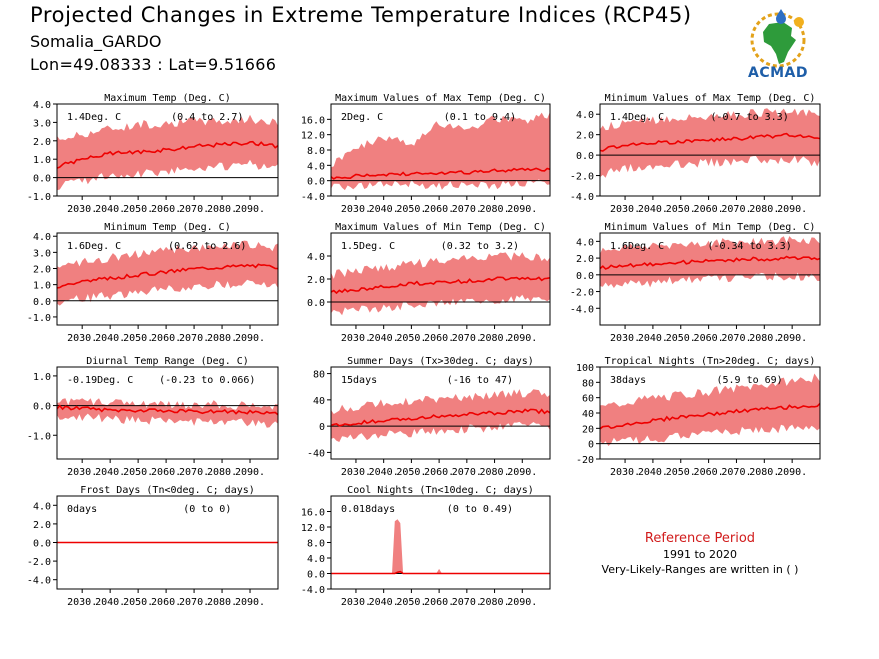 Image resolution: width=879 pixels, height=659 pixels. I want to click on y-tick-label: 20, so click(588, 429).